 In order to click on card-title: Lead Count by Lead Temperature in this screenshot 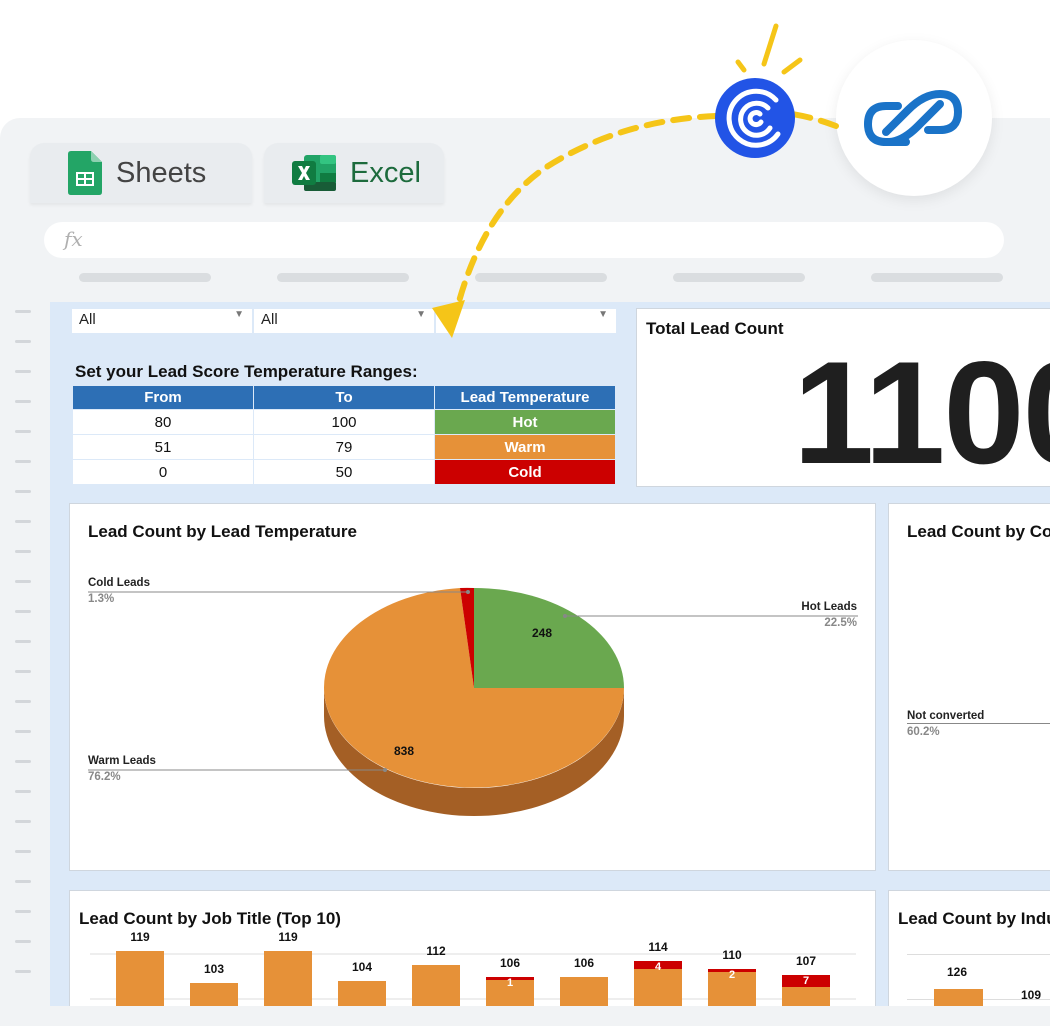, I will do `click(222, 531)`.